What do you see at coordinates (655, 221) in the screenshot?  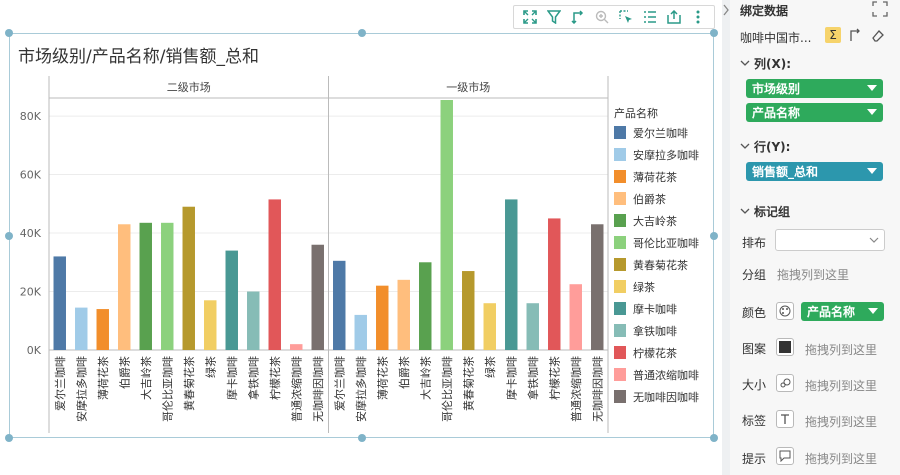 I see `legend-item-label: 大吉岭茶` at bounding box center [655, 221].